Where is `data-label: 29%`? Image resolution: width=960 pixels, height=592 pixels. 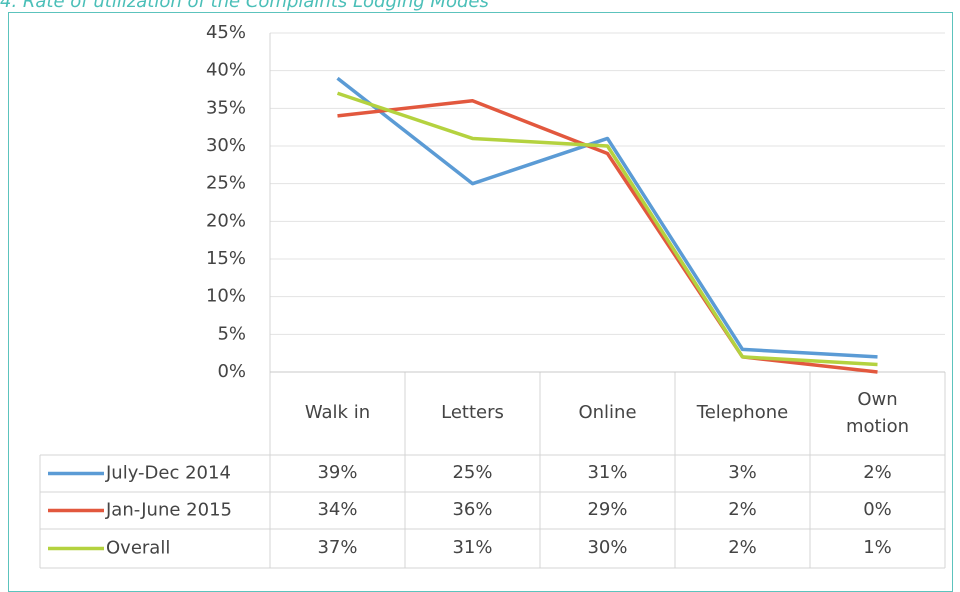 data-label: 29% is located at coordinates (607, 510).